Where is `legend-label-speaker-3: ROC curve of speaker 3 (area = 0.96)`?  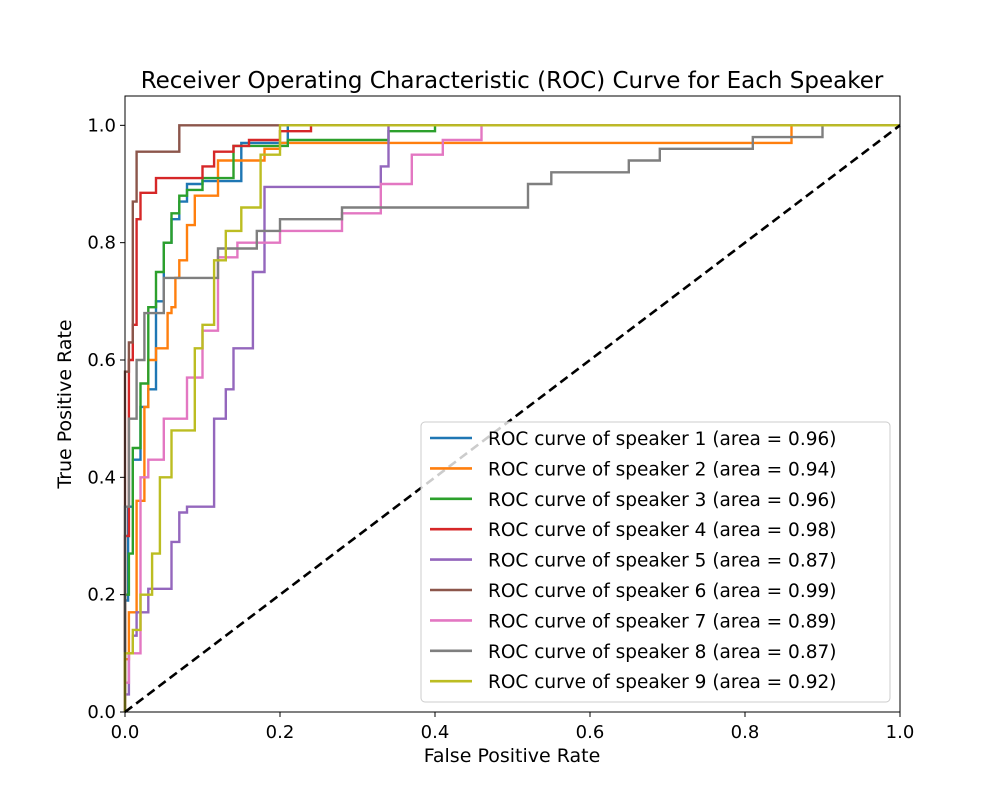
legend-label-speaker-3: ROC curve of speaker 3 (area = 0.96) is located at coordinates (662, 500).